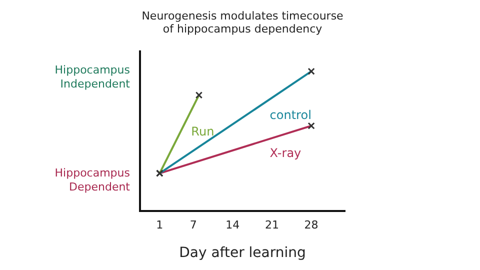  What do you see at coordinates (233, 225) in the screenshot?
I see `x-tick-label: 14` at bounding box center [233, 225].